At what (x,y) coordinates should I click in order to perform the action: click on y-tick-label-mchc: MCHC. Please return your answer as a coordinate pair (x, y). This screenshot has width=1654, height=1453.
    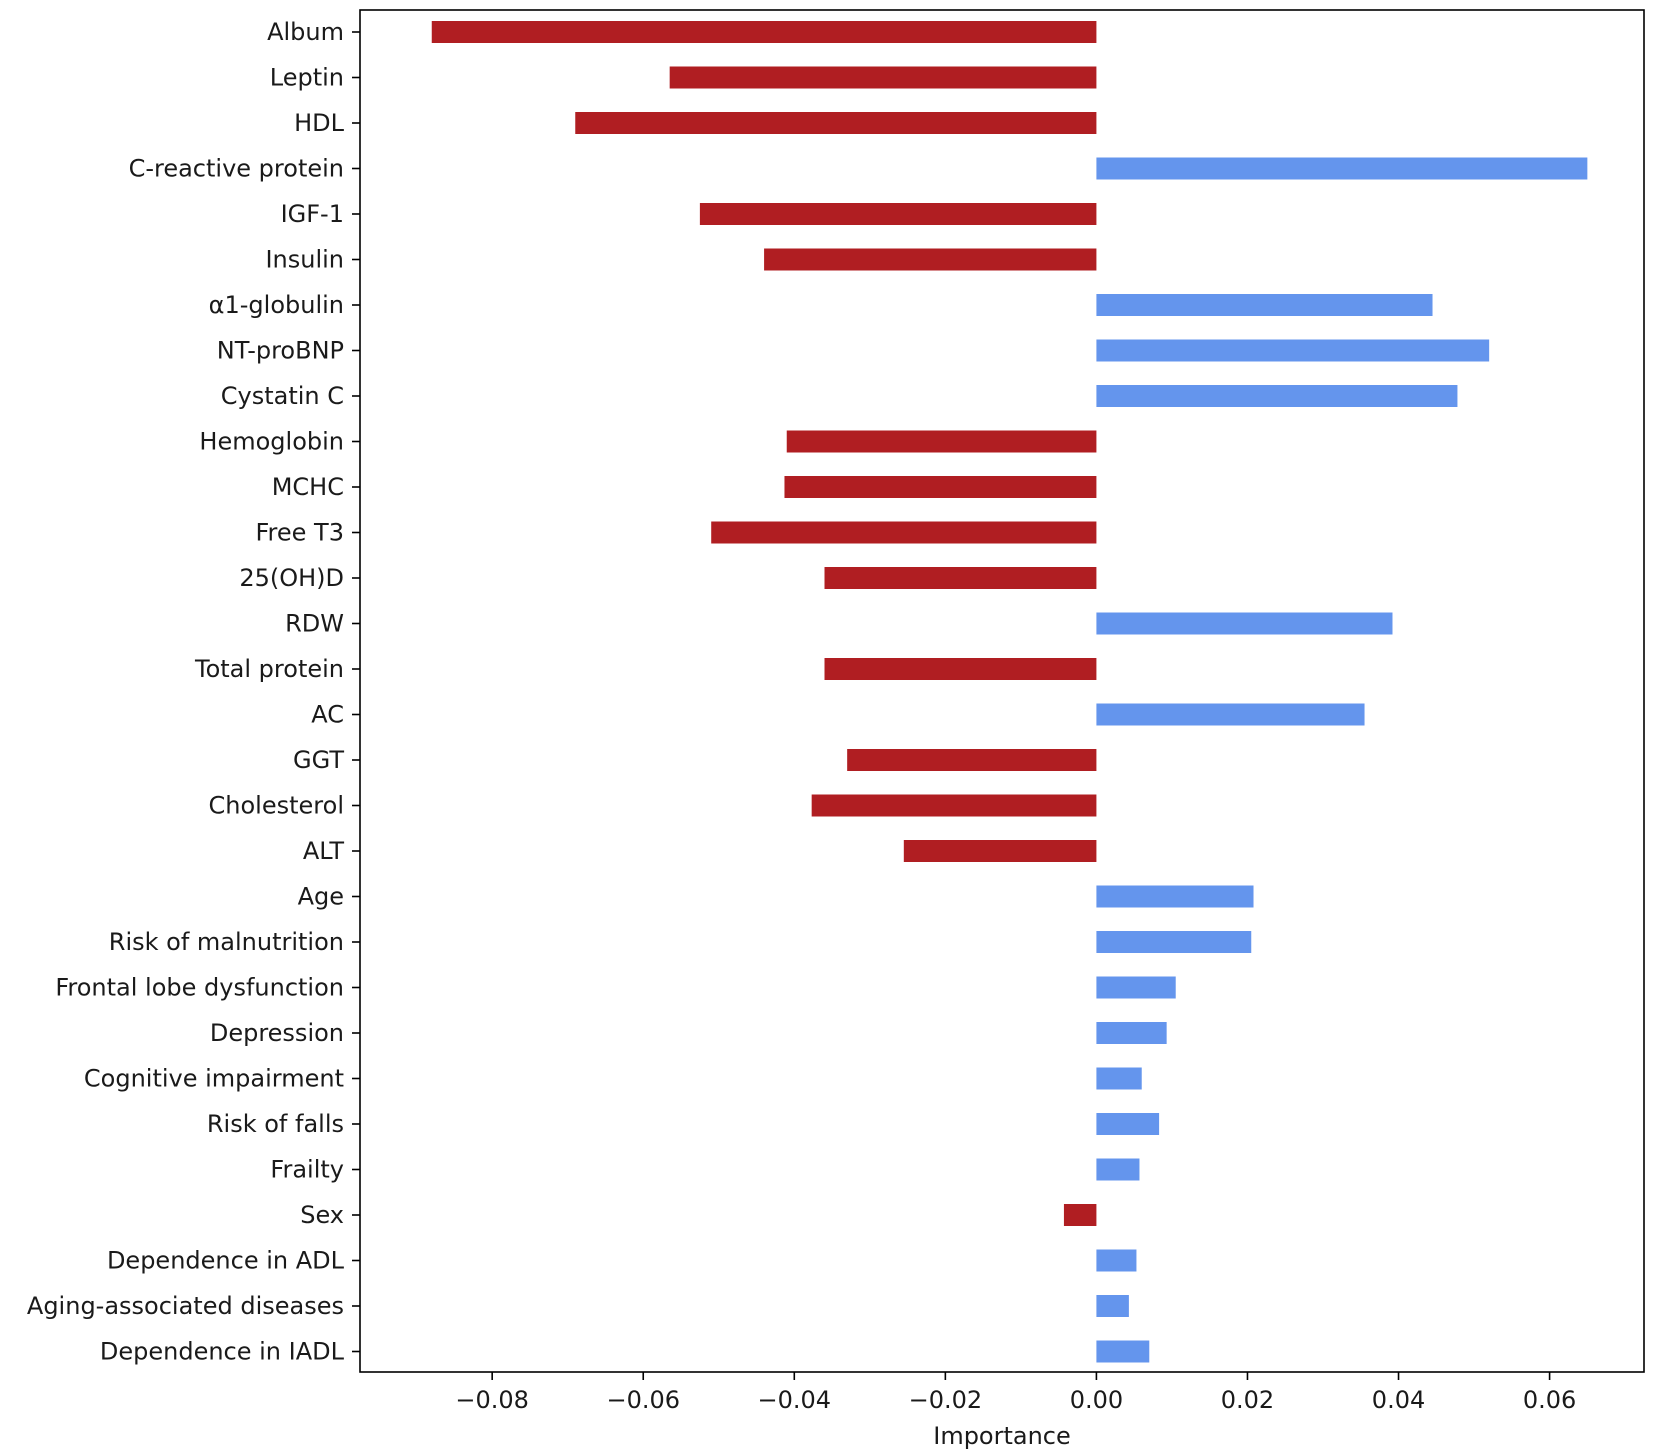
    Looking at the image, I should click on (308, 487).